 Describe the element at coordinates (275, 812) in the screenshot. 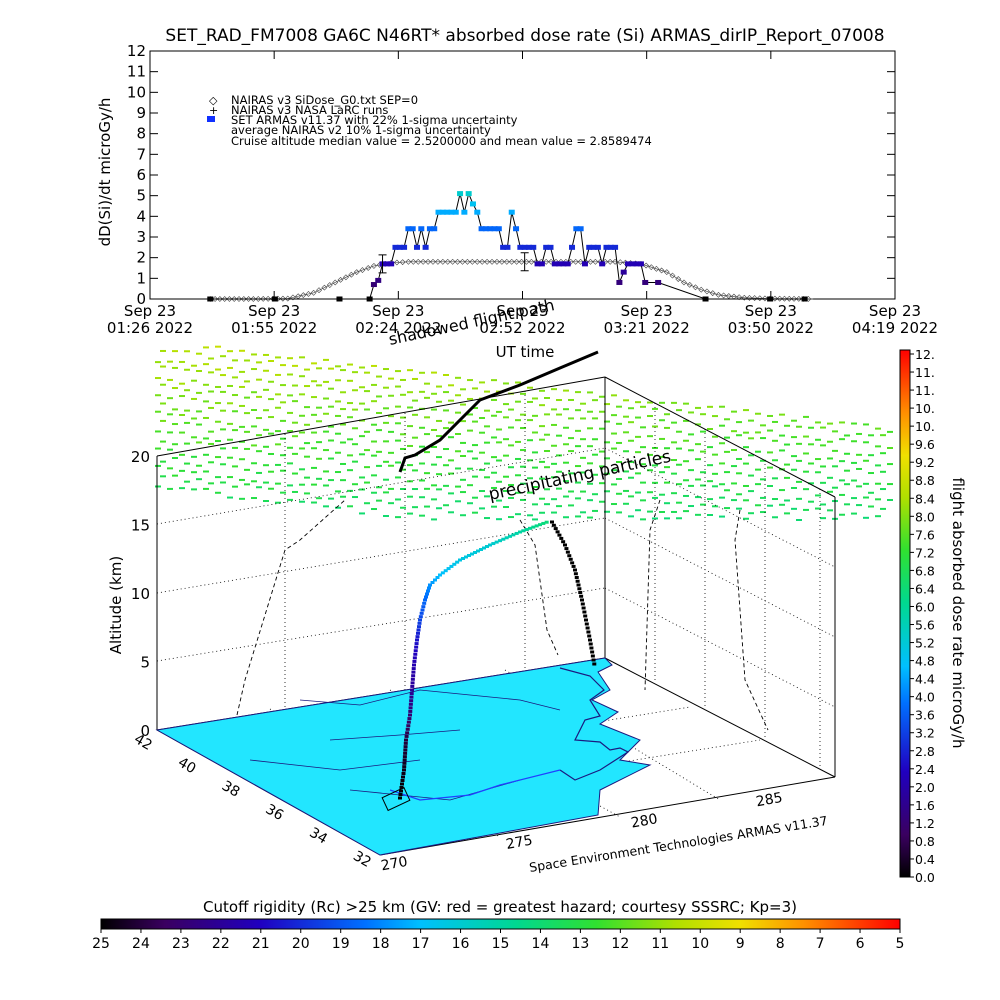

I see `latitude-tick-label: 36` at that location.